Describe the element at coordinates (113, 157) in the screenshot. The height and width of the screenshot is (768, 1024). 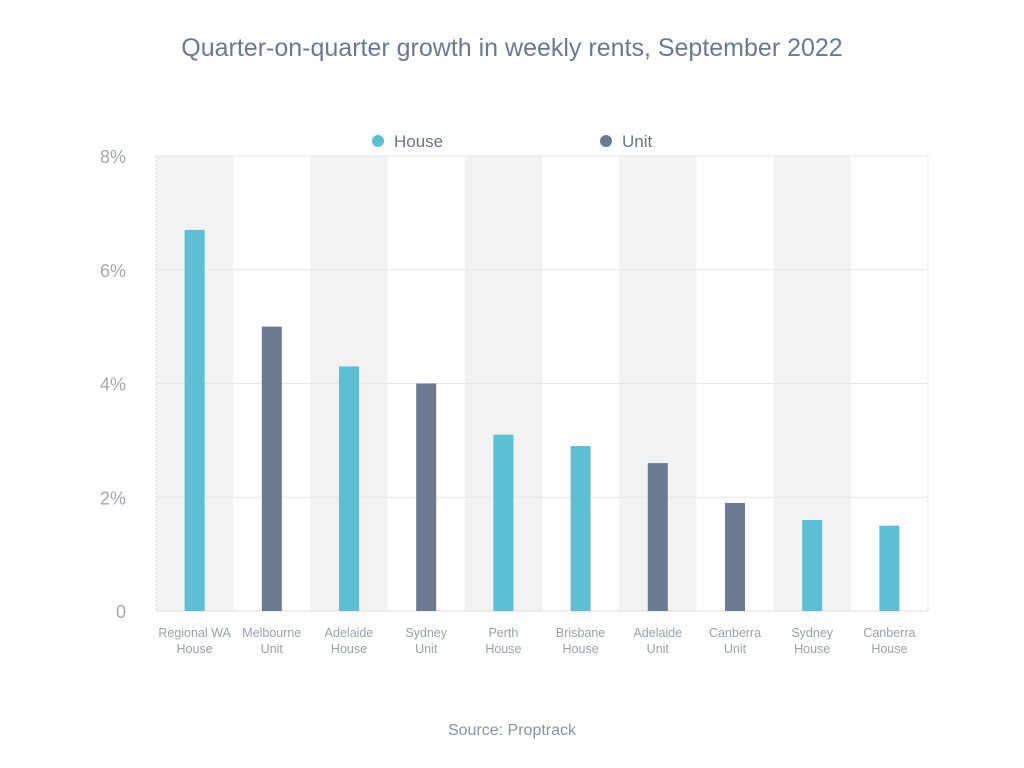
I see `y-tick-label: 8%` at that location.